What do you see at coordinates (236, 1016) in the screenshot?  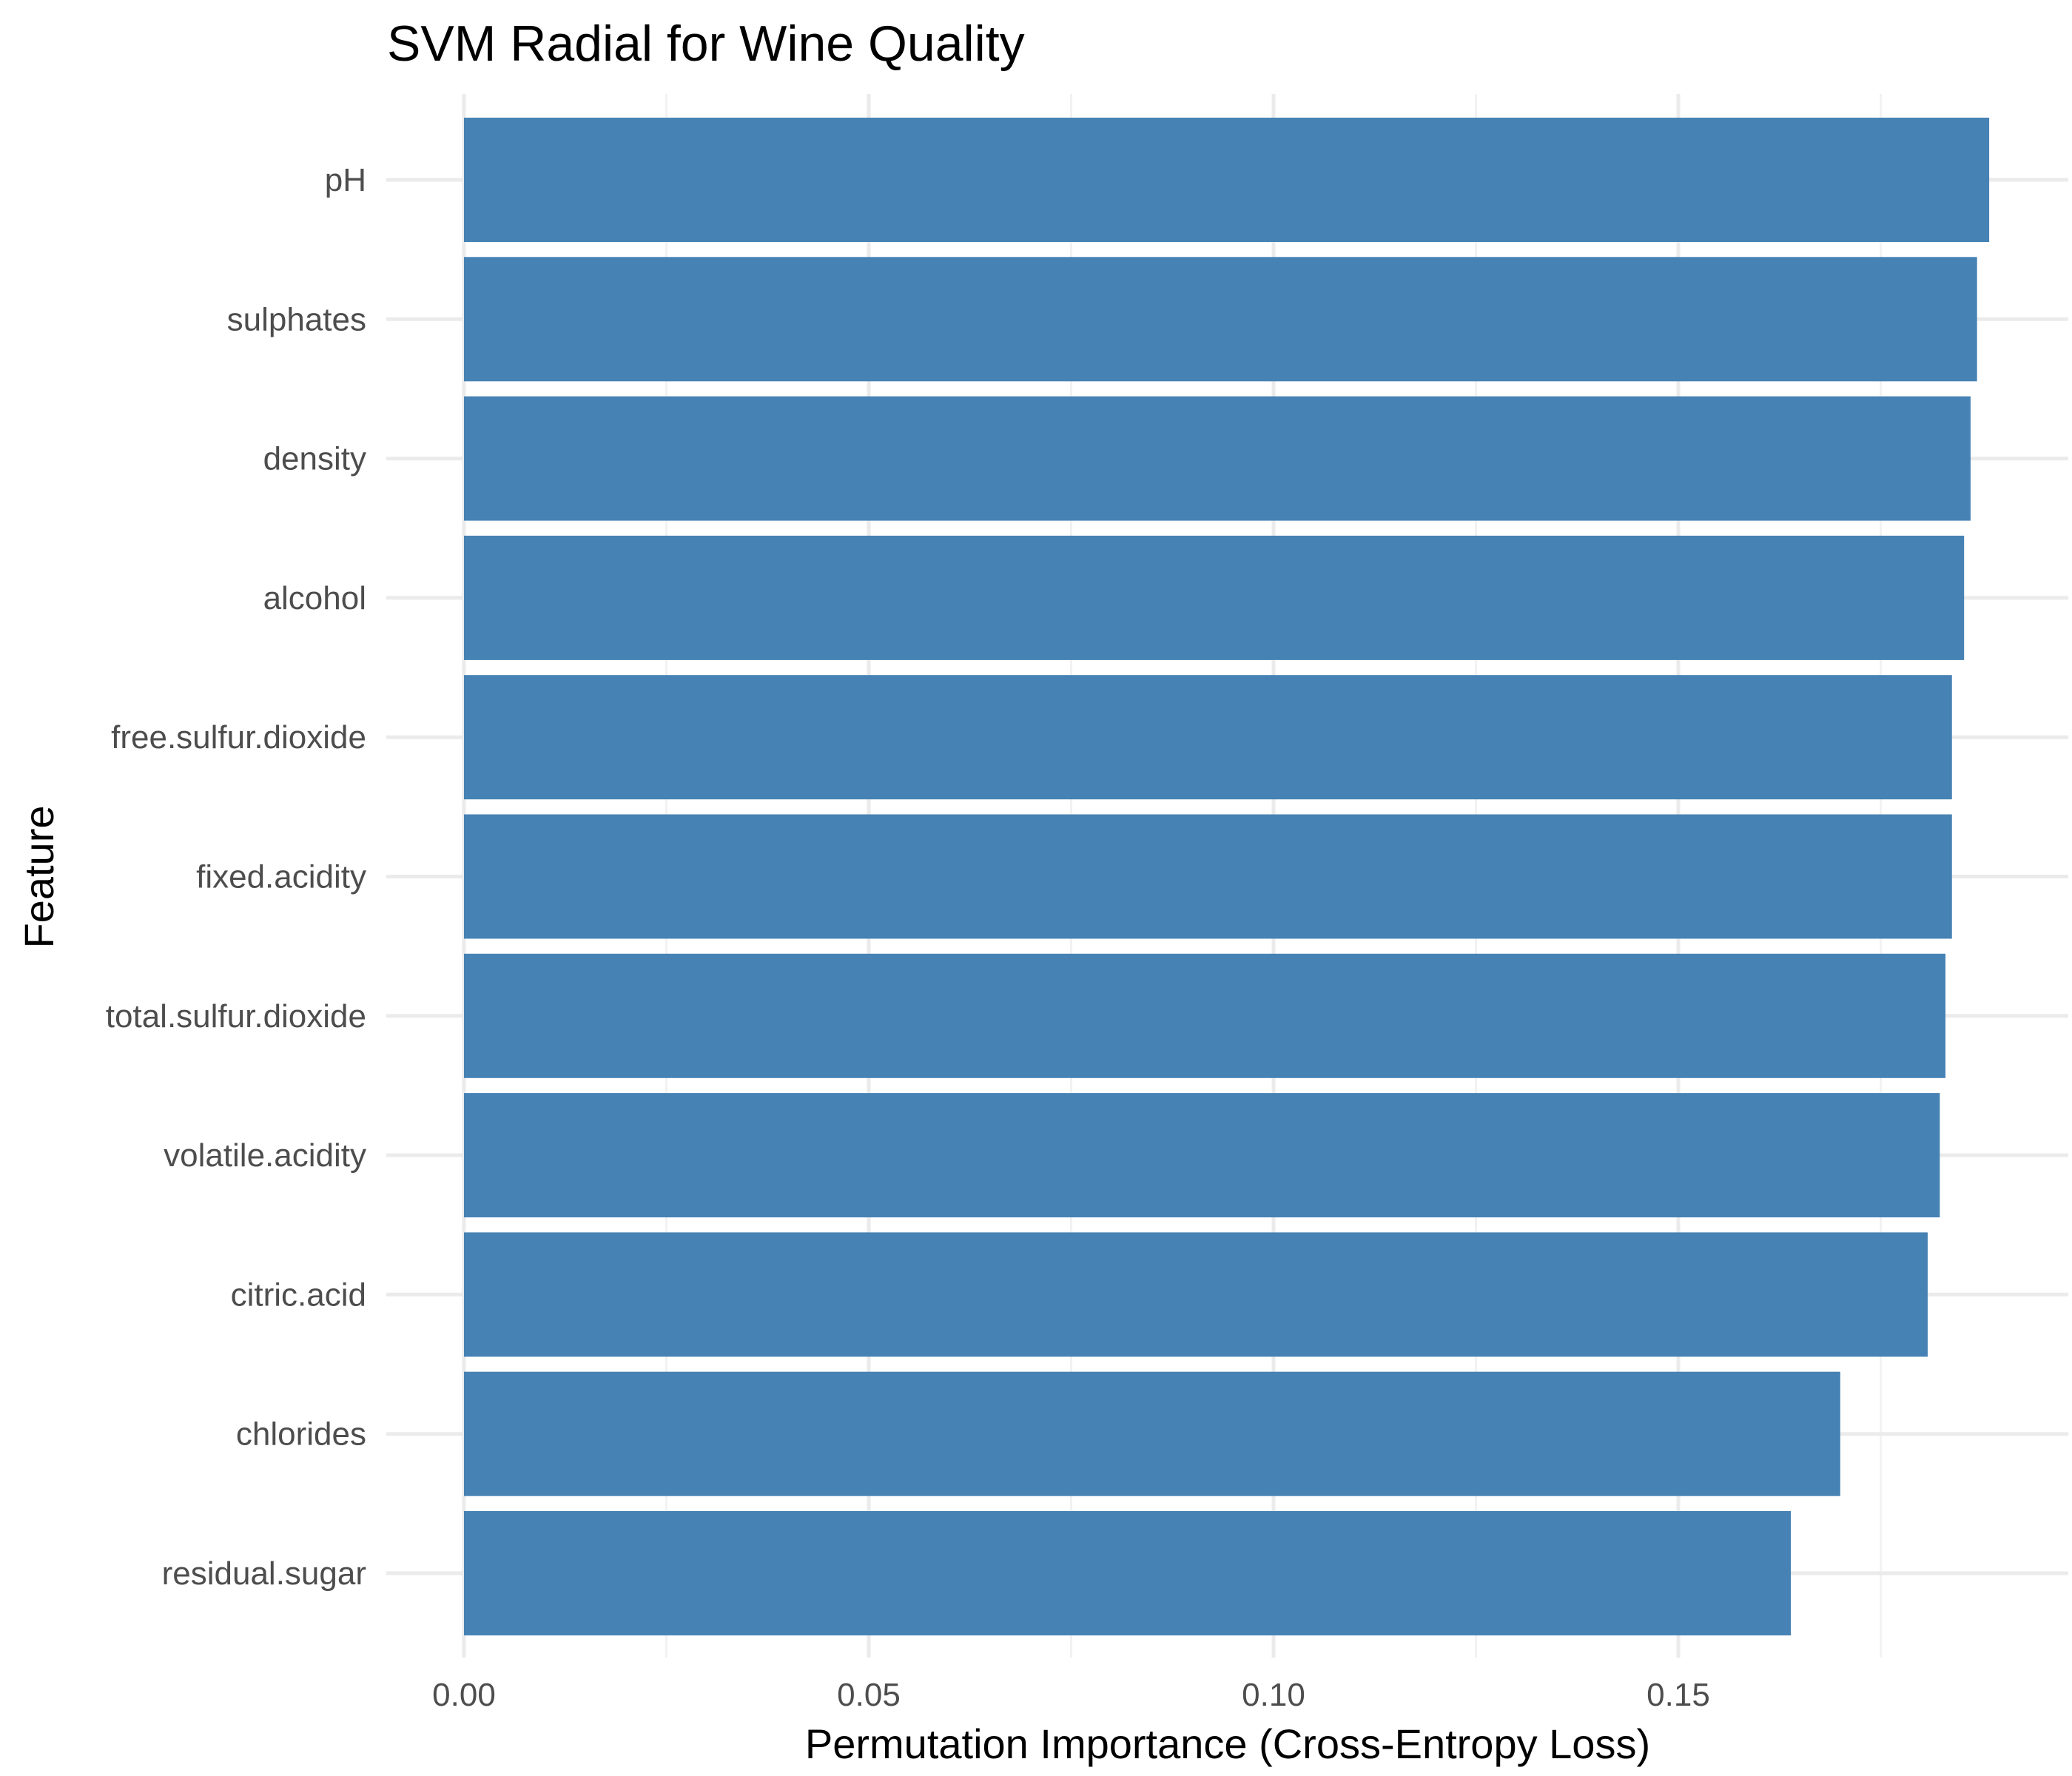 I see `y-tick-label: total.sulfur.dioxide` at bounding box center [236, 1016].